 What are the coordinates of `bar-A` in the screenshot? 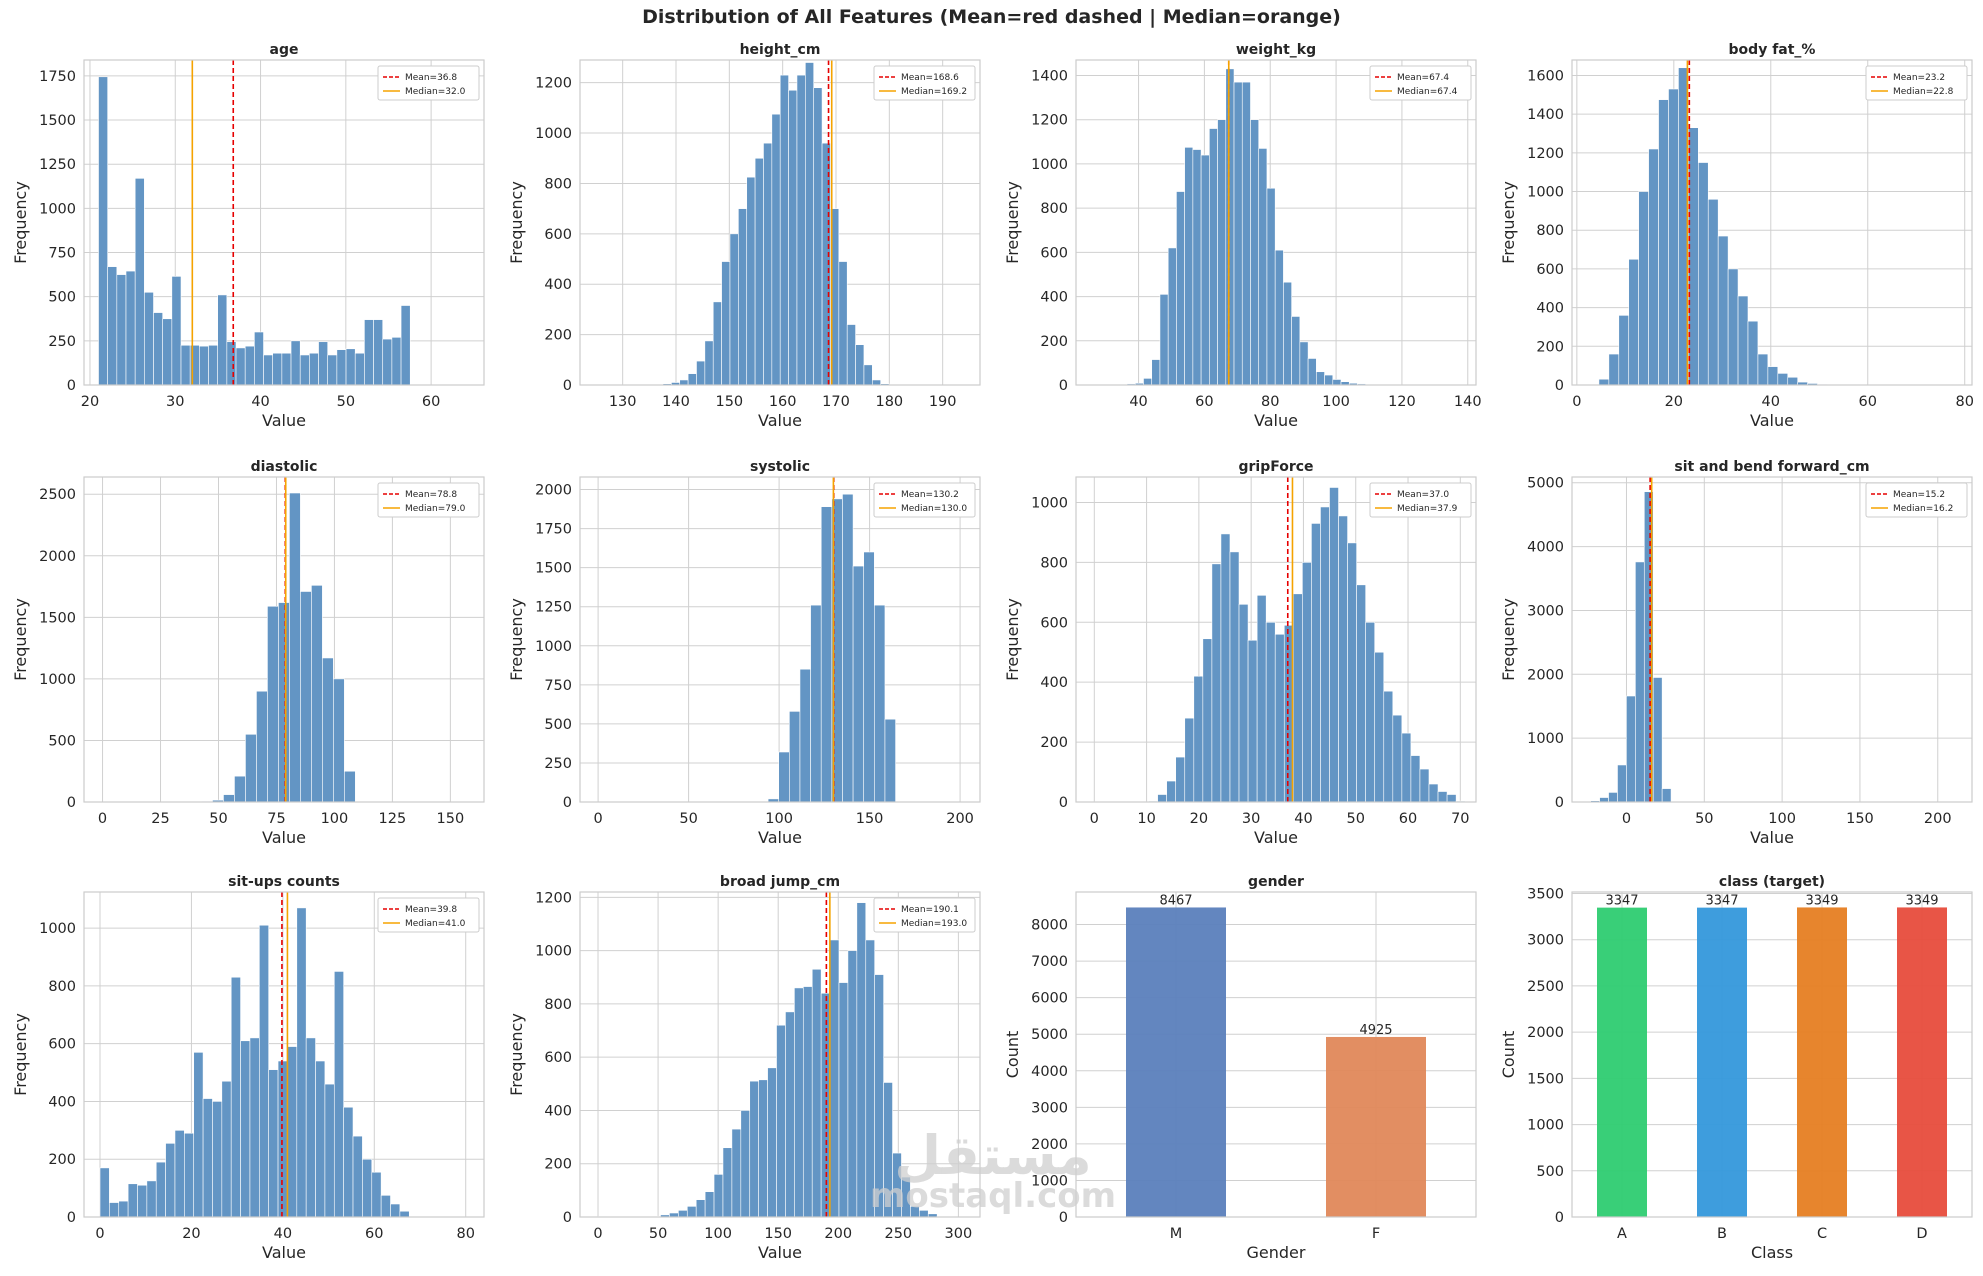 It's located at (1622, 1062).